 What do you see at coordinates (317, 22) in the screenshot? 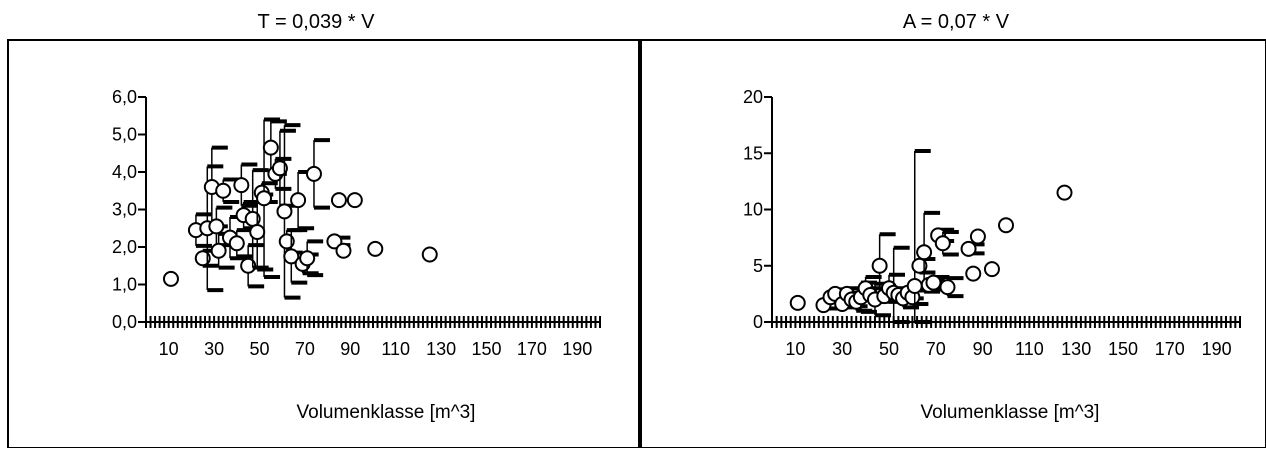
I see `chart-title-left: T = 0,039 * V` at bounding box center [317, 22].